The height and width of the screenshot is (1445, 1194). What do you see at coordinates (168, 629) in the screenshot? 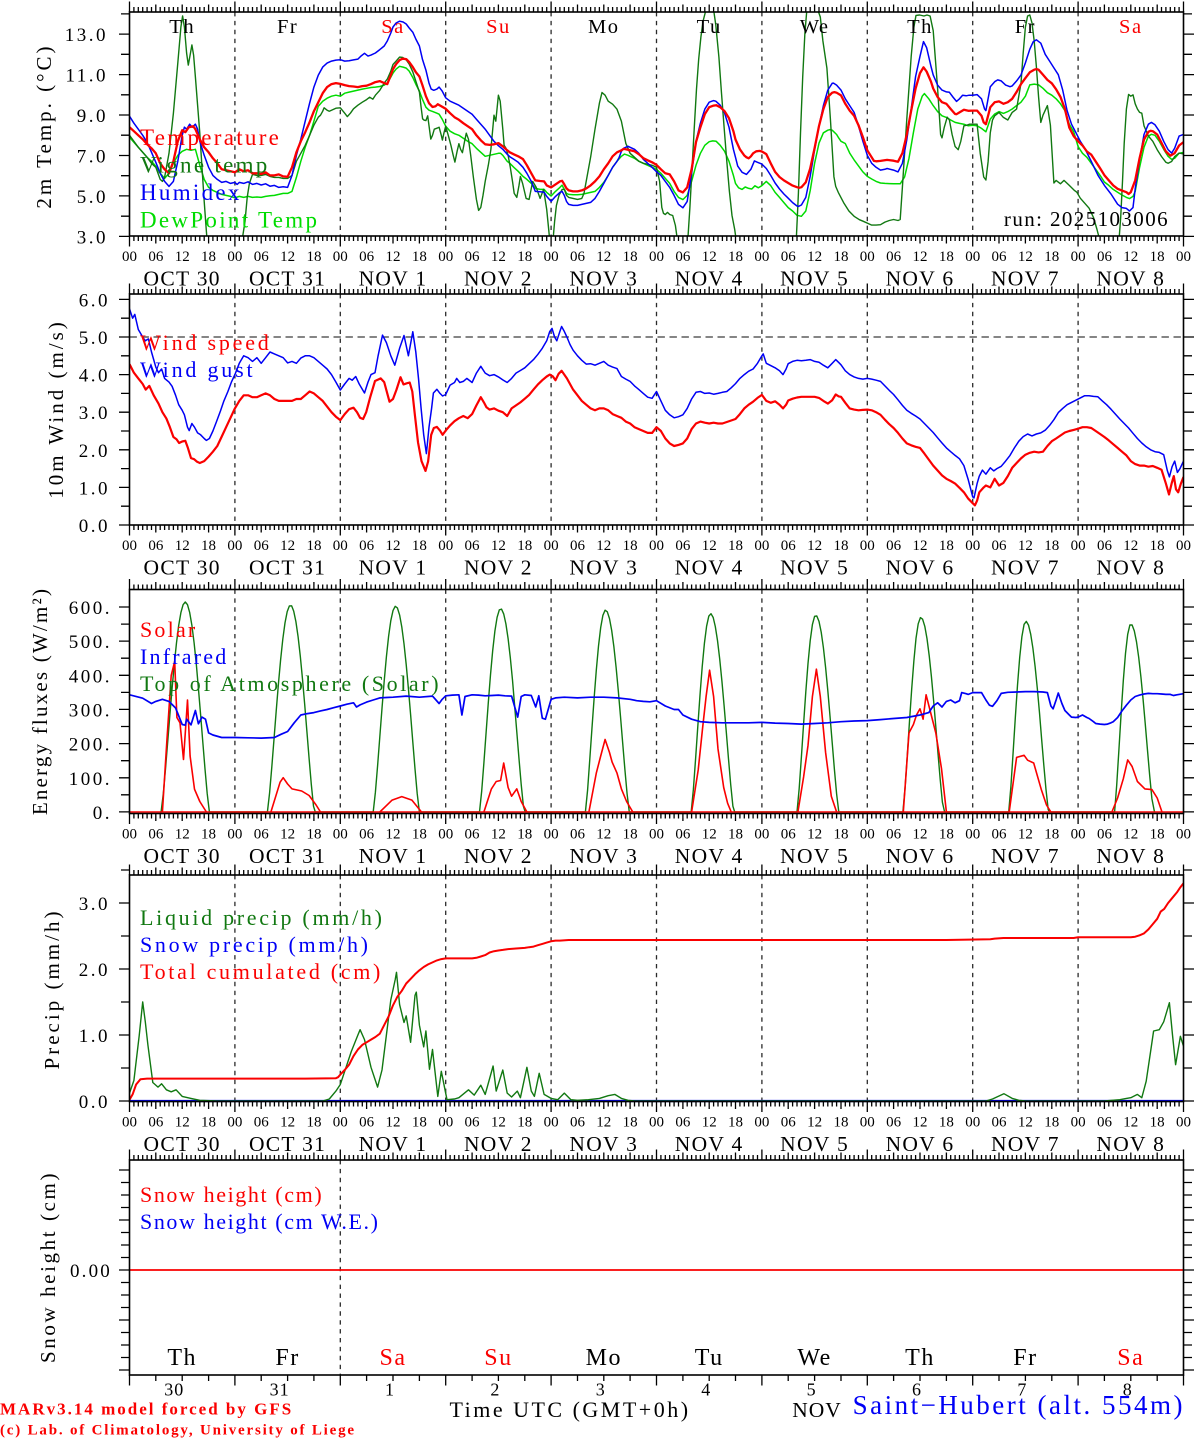
I see `svg-text: Solar` at bounding box center [168, 629].